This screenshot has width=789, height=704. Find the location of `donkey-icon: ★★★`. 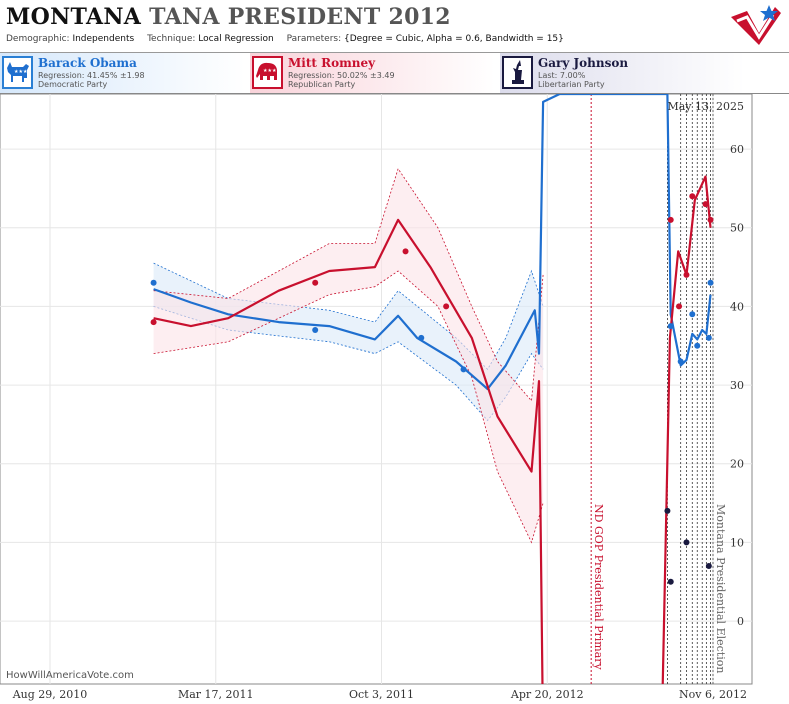

donkey-icon: ★★★ is located at coordinates (17, 72).